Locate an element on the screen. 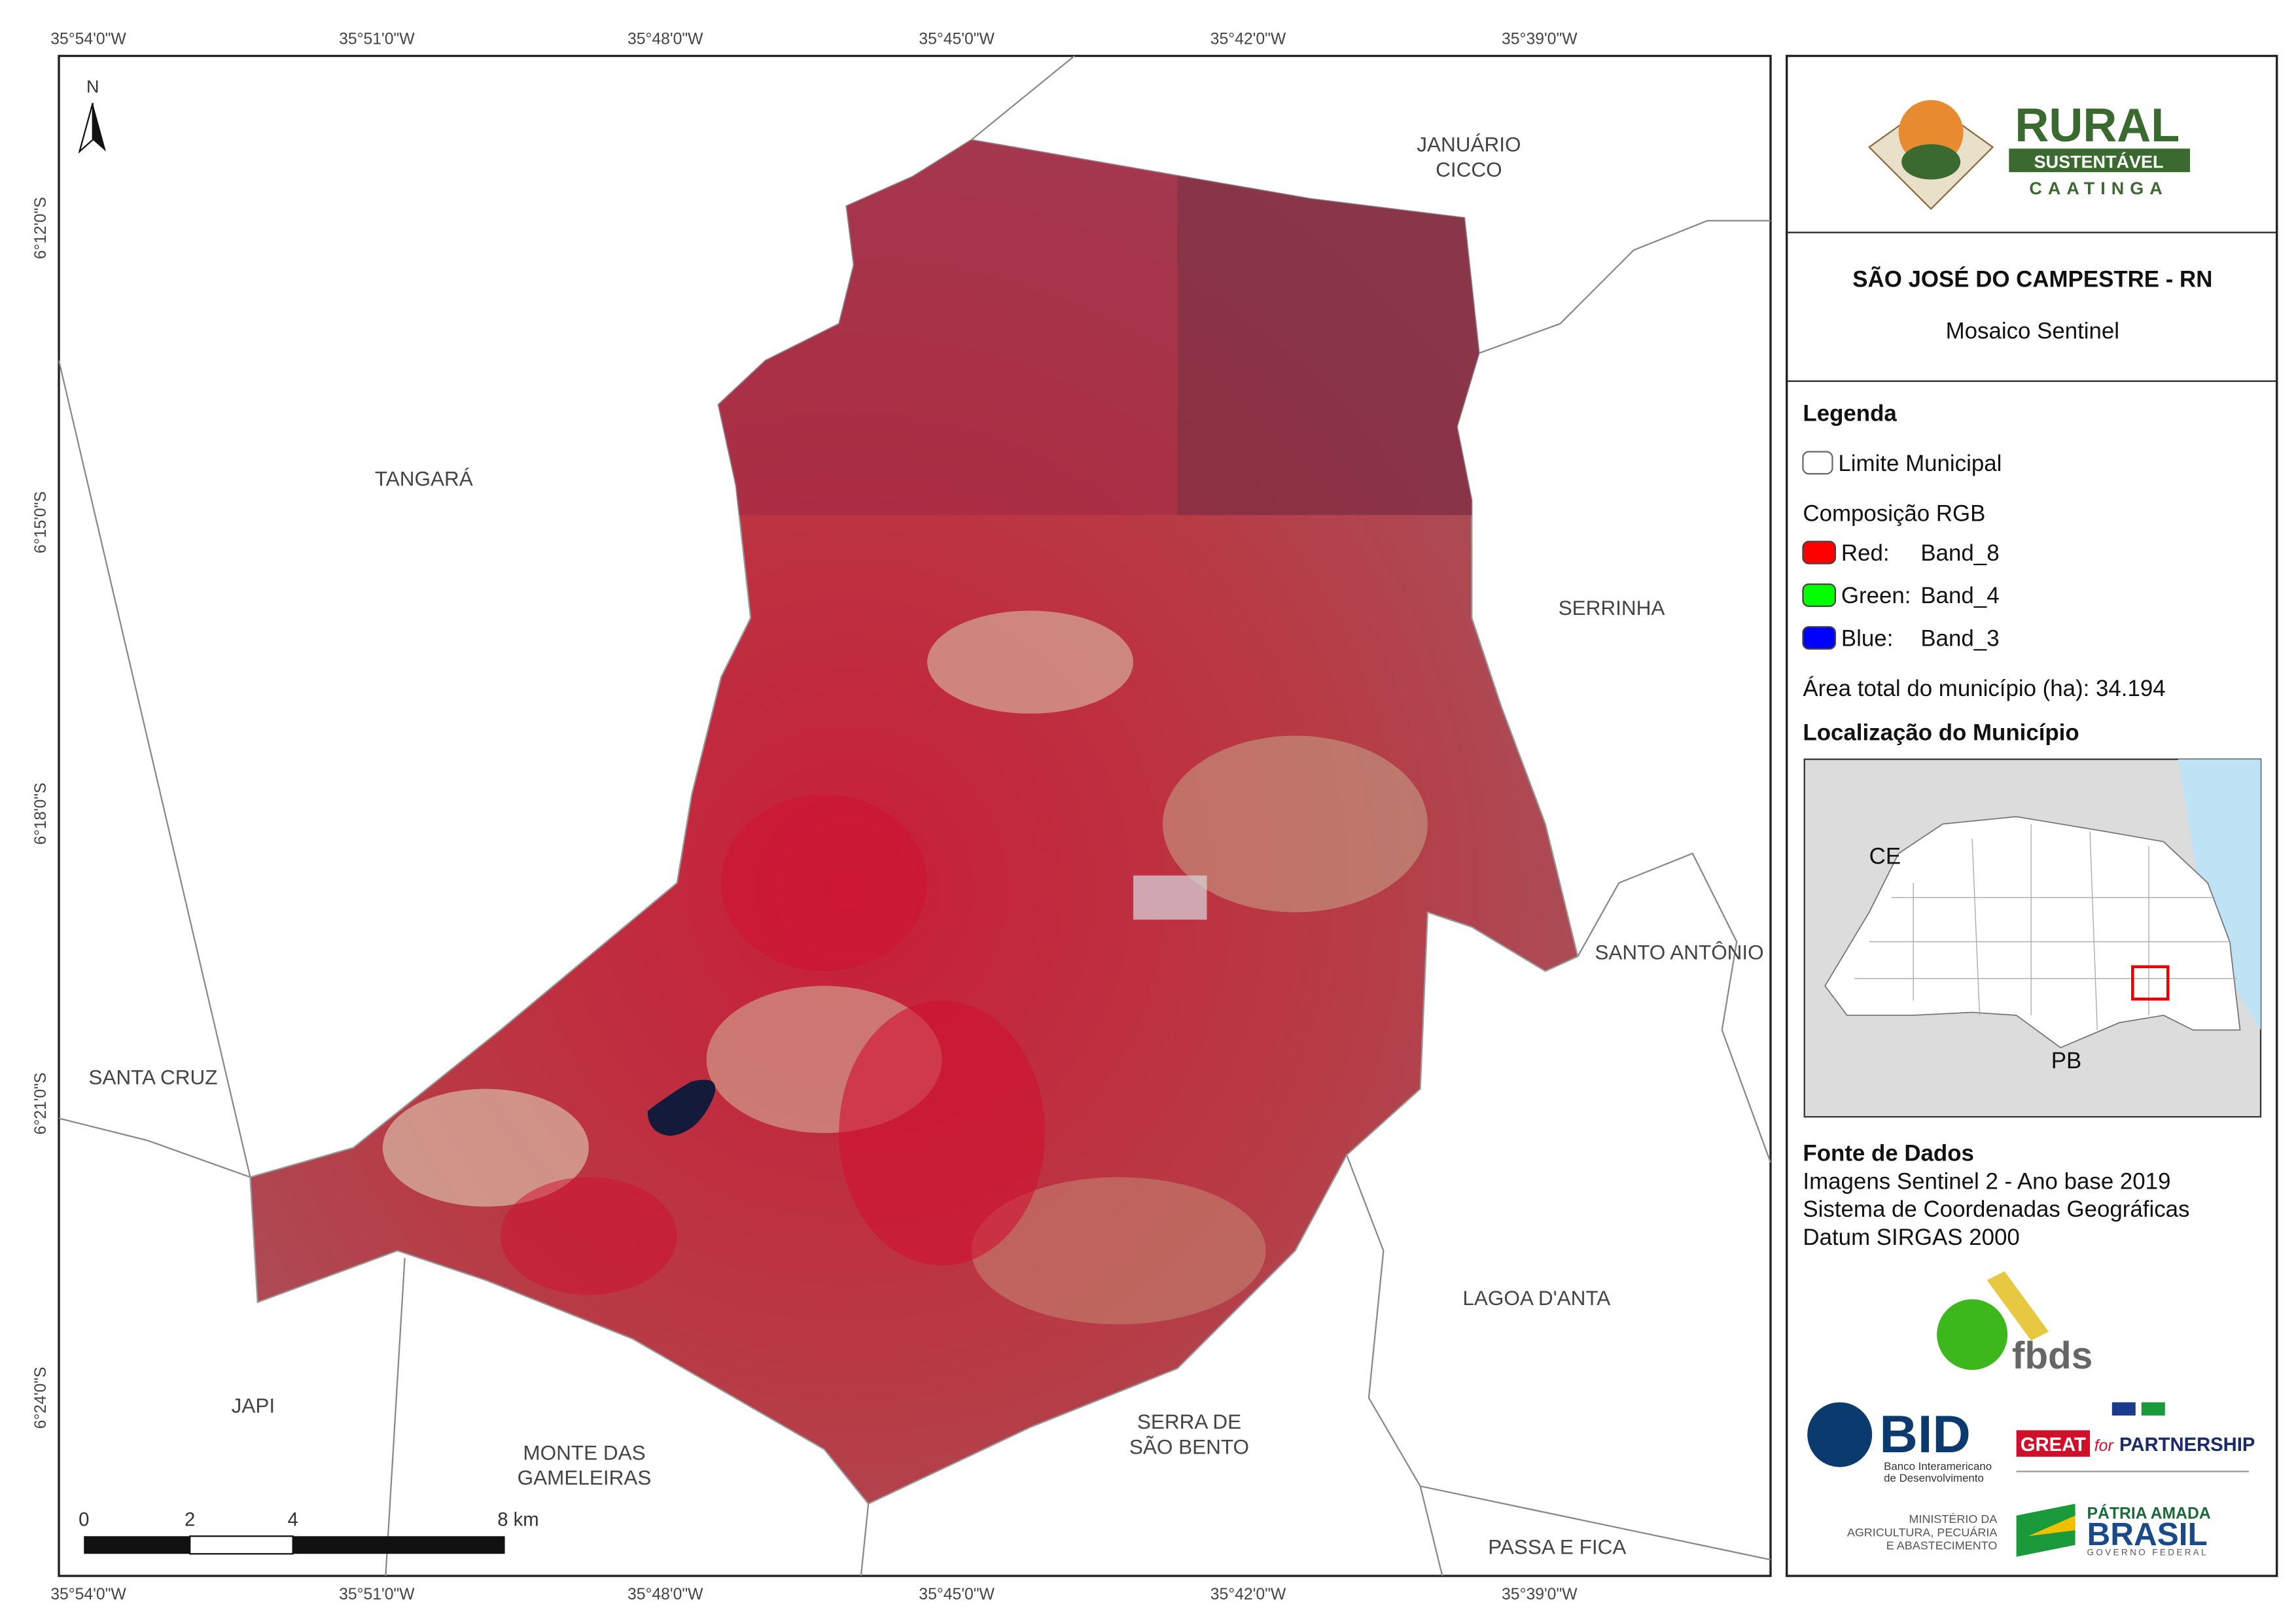  place-label: SERRA DE is located at coordinates (1189, 1422).